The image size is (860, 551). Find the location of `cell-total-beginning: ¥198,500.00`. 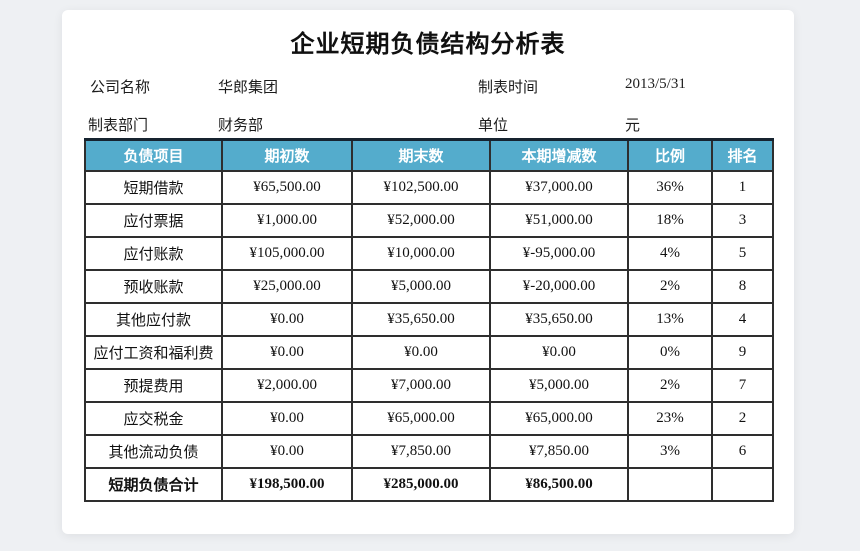

cell-total-beginning: ¥198,500.00 is located at coordinates (287, 484).